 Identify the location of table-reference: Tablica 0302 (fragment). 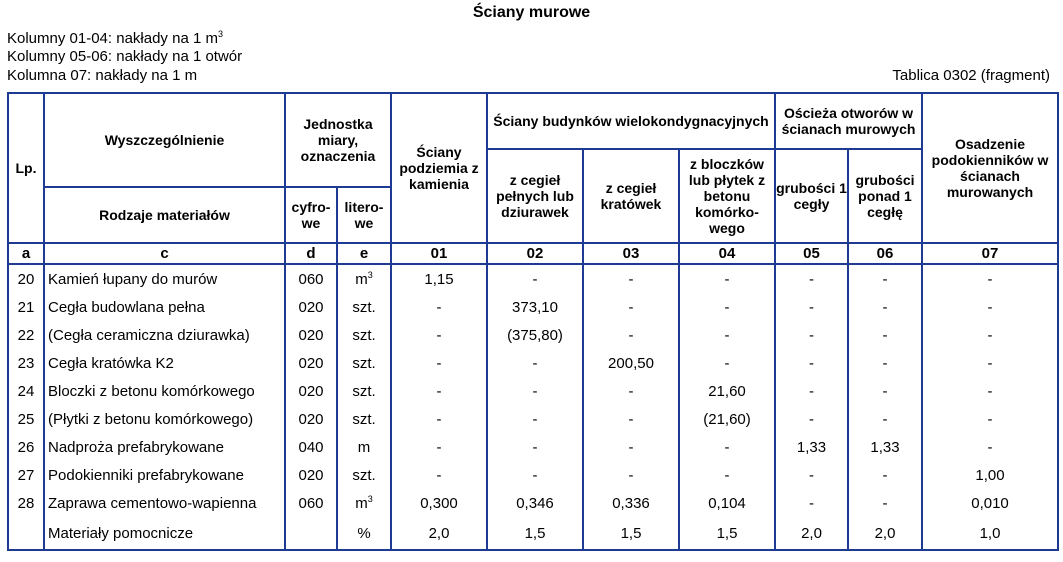
(971, 75).